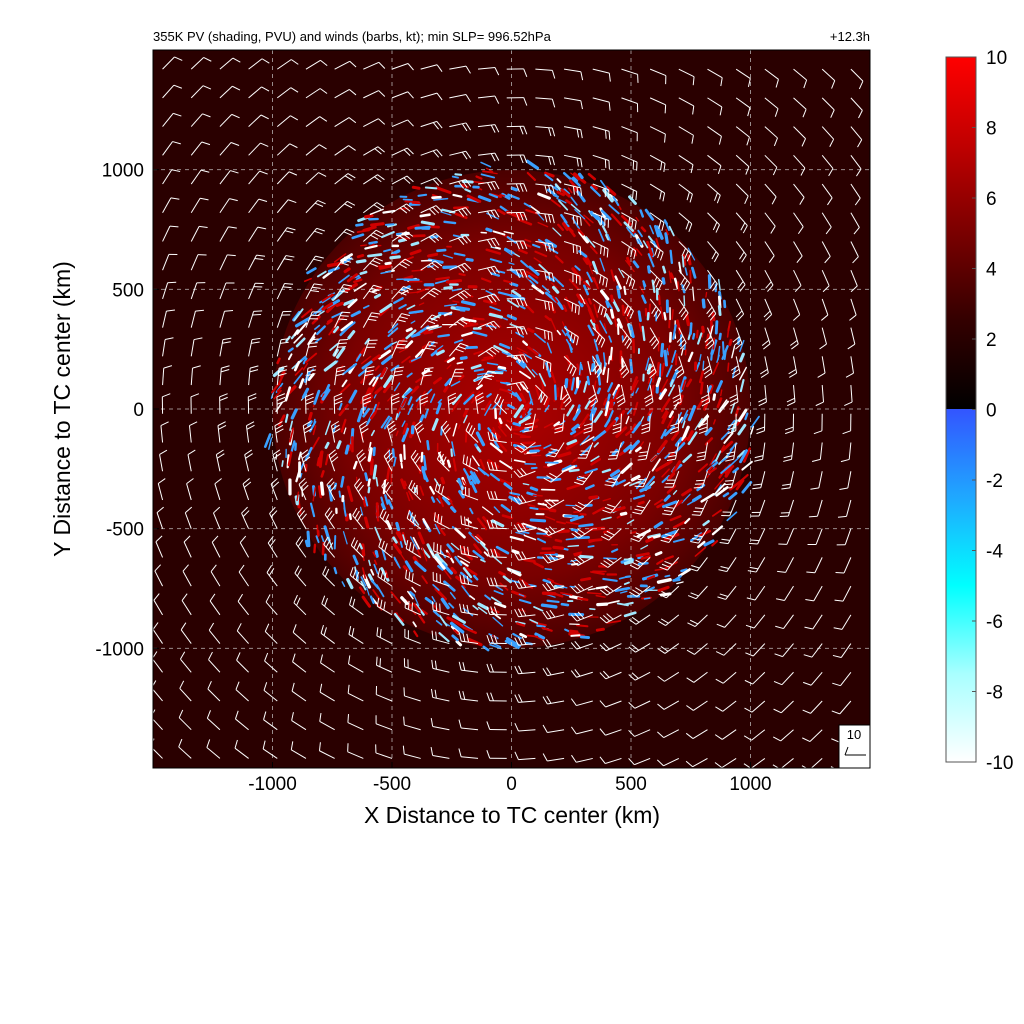  What do you see at coordinates (62, 409) in the screenshot?
I see `y-axis-label: Y Distance to TC center (km)` at bounding box center [62, 409].